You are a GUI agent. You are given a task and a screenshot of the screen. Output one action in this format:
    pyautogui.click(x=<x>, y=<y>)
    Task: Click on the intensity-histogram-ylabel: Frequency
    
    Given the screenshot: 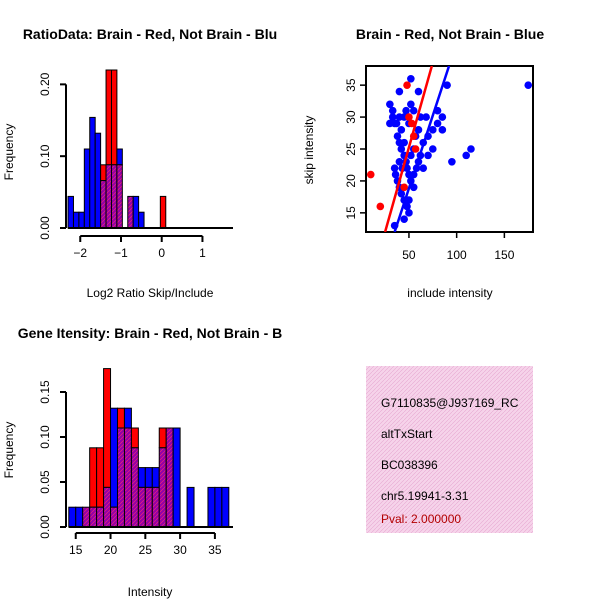 What is the action you would take?
    pyautogui.click(x=9, y=450)
    